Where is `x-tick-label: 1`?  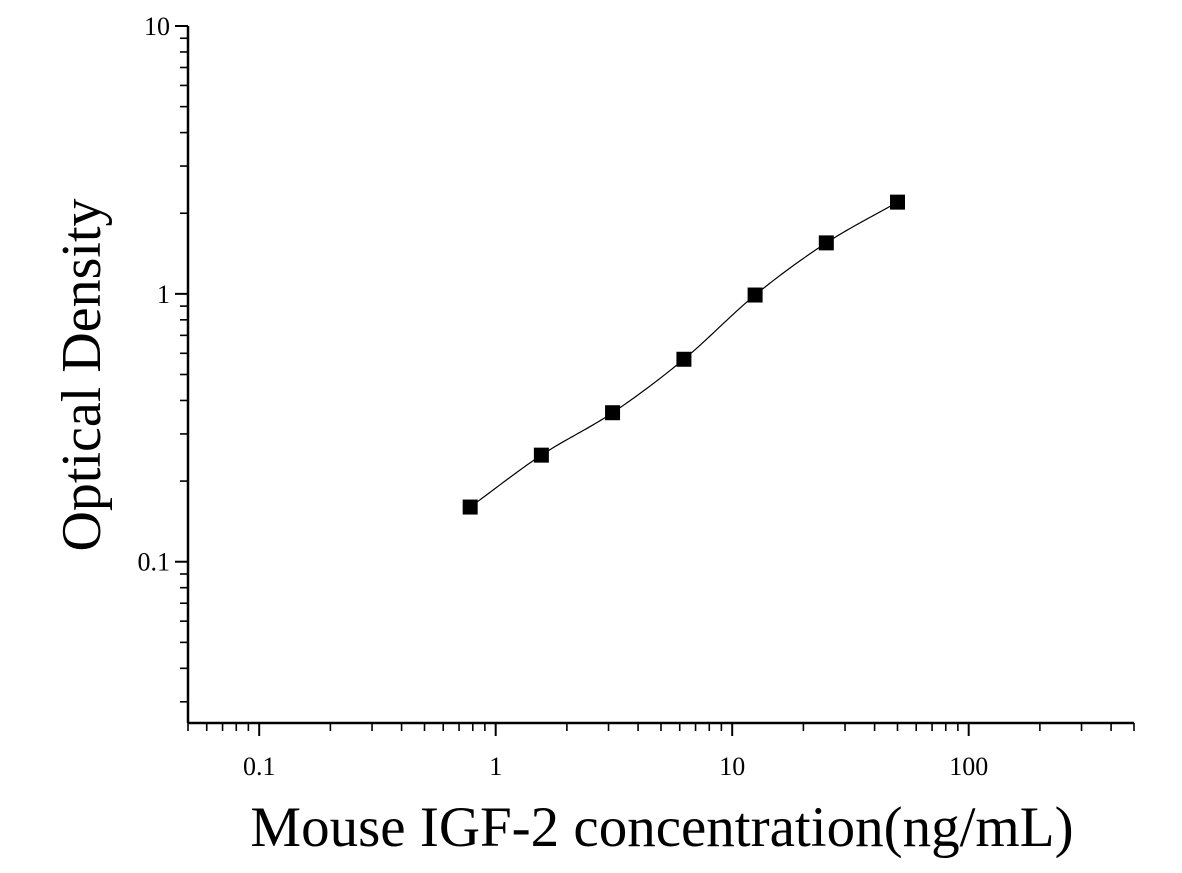
x-tick-label: 1 is located at coordinates (495, 766).